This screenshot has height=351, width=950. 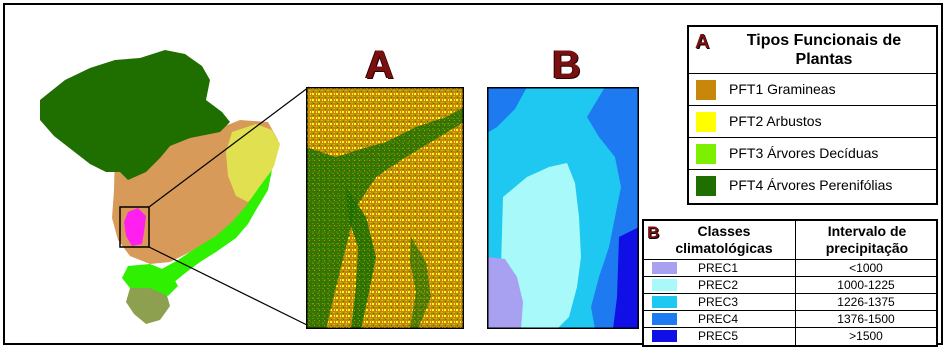 I want to click on legend-b-label: PREC5, so click(x=718, y=336).